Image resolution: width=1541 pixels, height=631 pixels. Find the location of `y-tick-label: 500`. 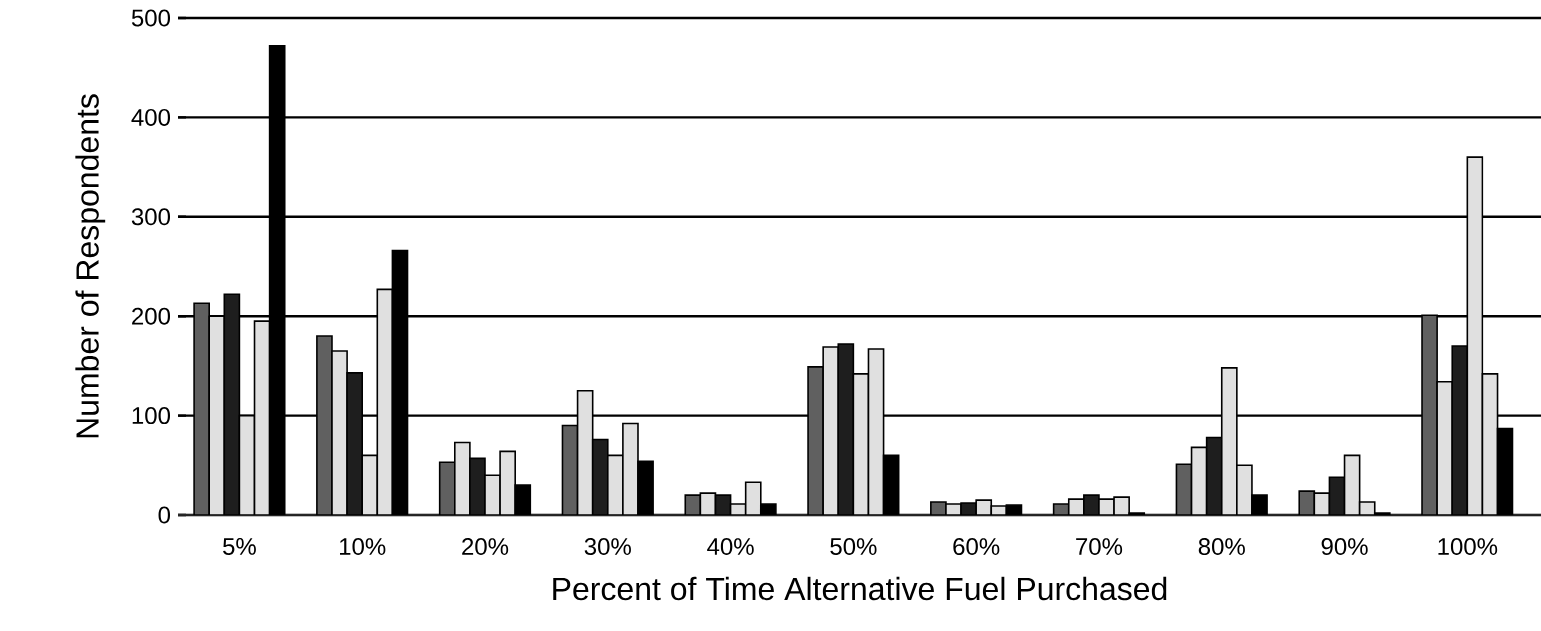

y-tick-label: 500 is located at coordinates (151, 18).